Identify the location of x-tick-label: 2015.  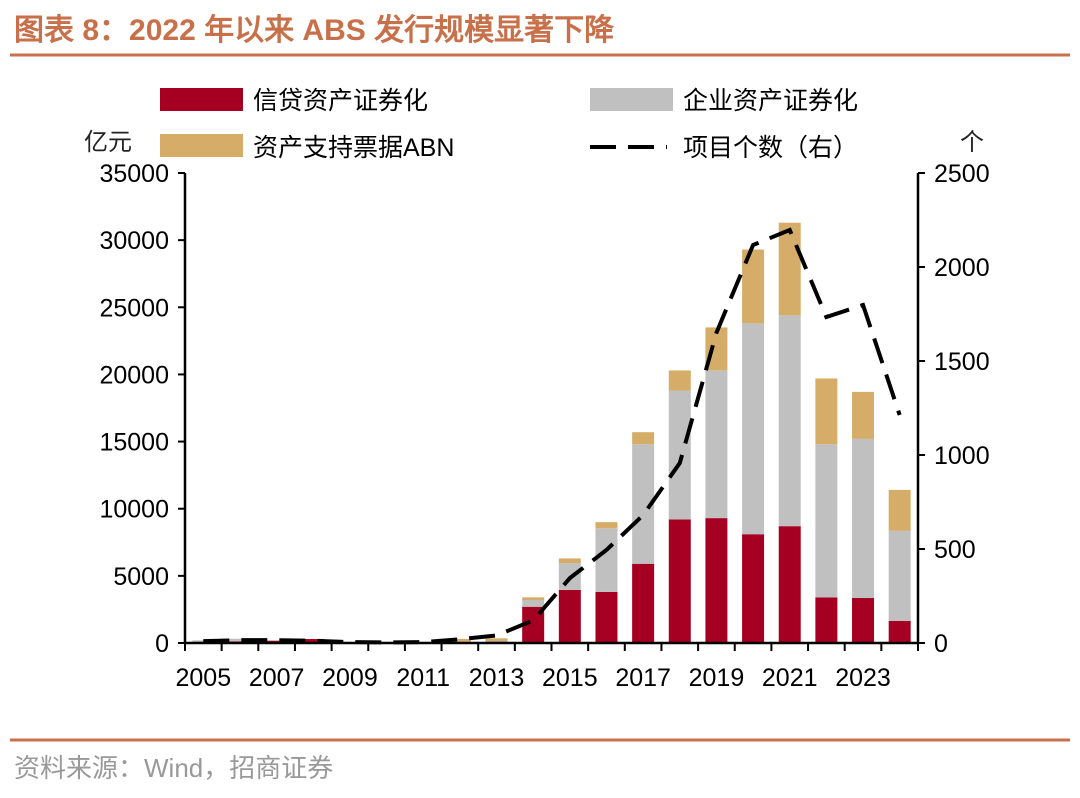
(570, 678).